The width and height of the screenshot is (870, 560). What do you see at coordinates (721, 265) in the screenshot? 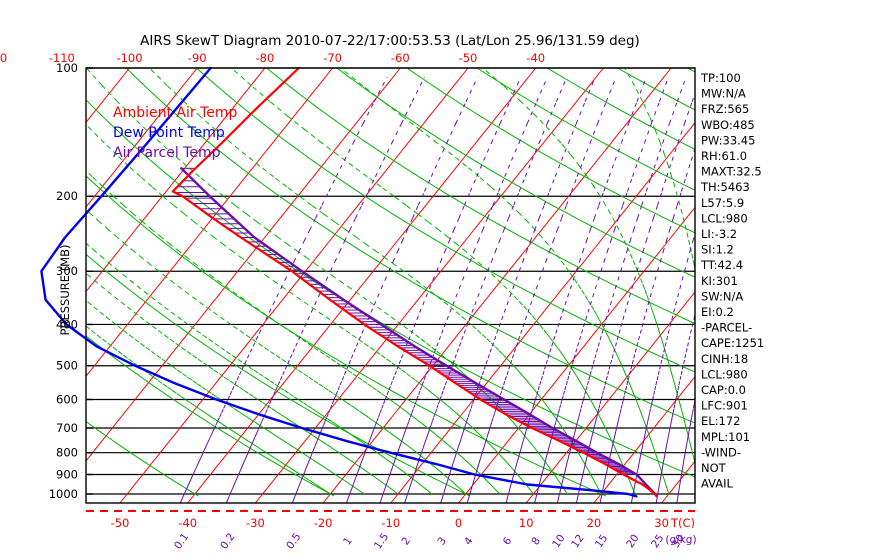
I see `sounding-index-item: TT:42.4` at bounding box center [721, 265].